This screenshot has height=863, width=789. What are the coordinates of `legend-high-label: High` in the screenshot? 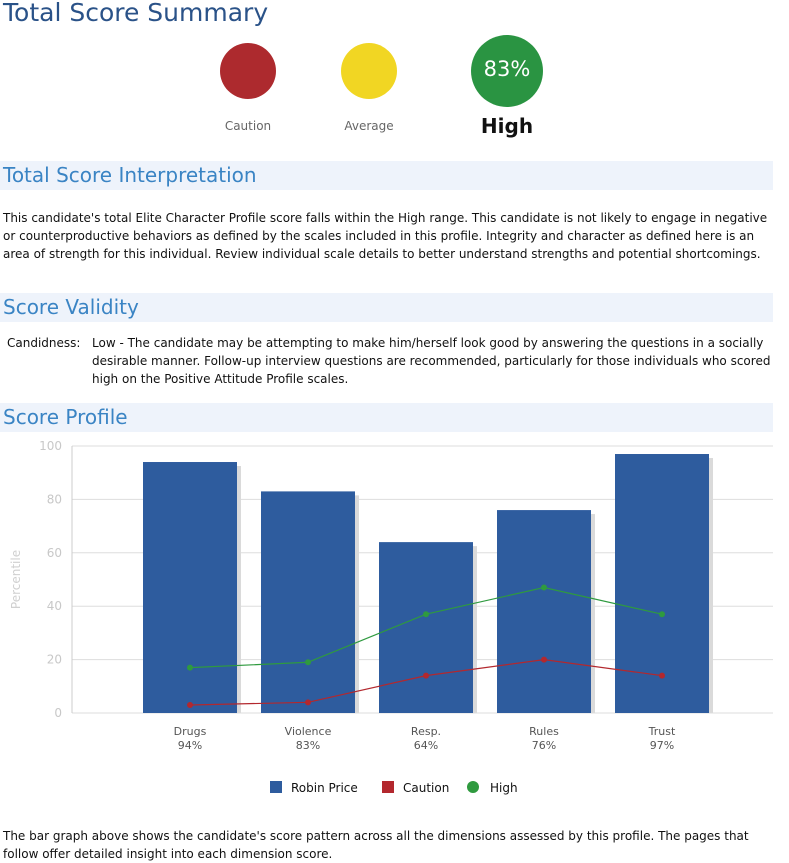 It's located at (504, 788).